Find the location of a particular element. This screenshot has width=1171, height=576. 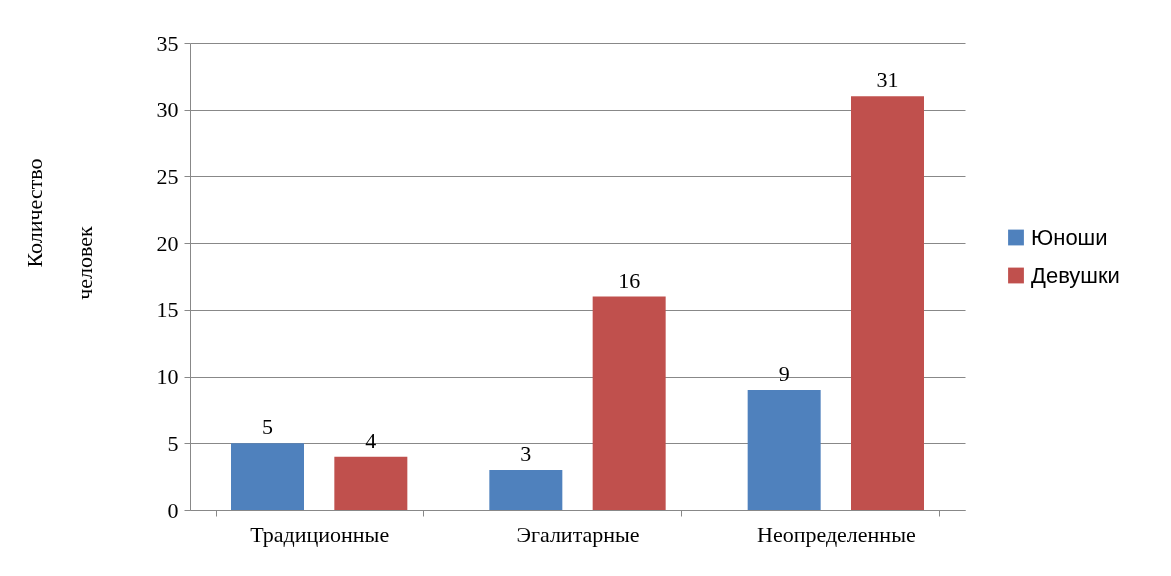

data-label: 3 is located at coordinates (526, 453).